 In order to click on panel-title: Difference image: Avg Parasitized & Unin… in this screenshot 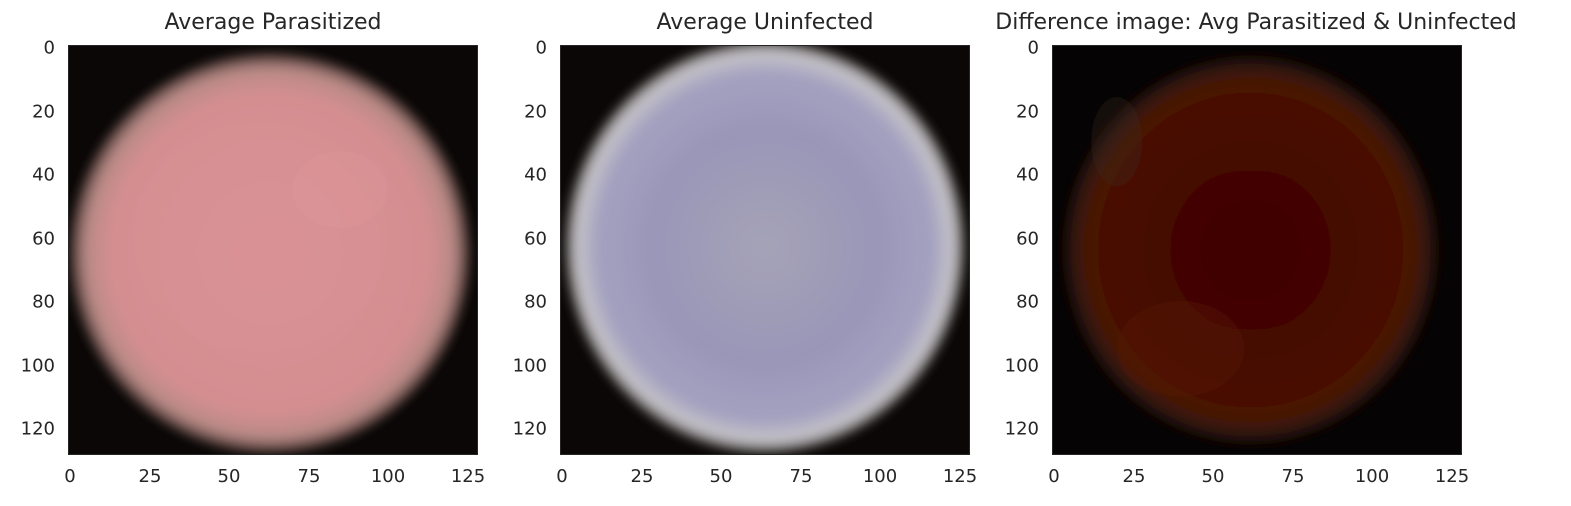, I will do `click(1256, 22)`.